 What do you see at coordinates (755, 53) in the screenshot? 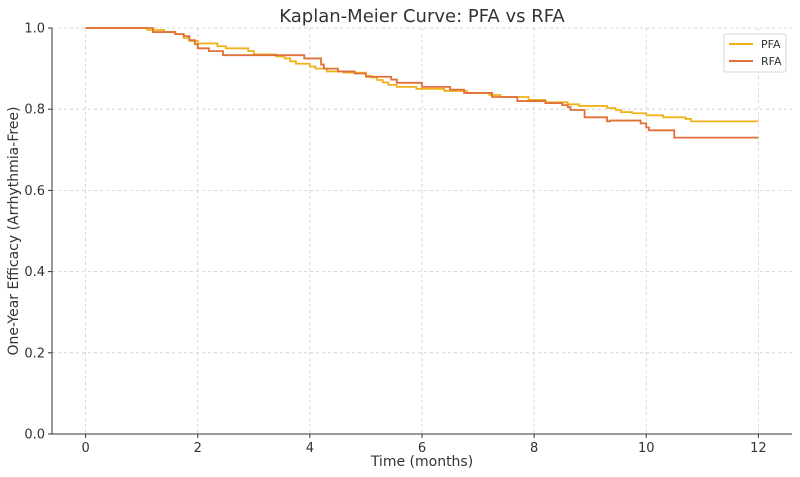
I see `legend: PFA RFA` at bounding box center [755, 53].